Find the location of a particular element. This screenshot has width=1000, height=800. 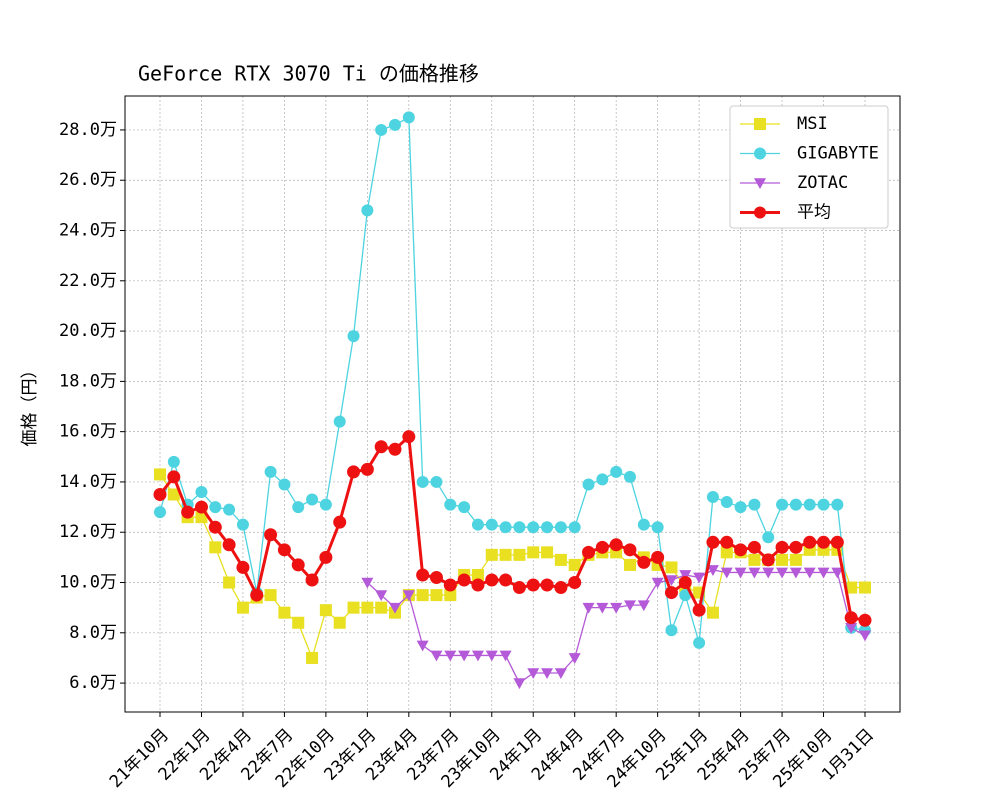

x-tick-label: 21年10月 is located at coordinates (139, 758).